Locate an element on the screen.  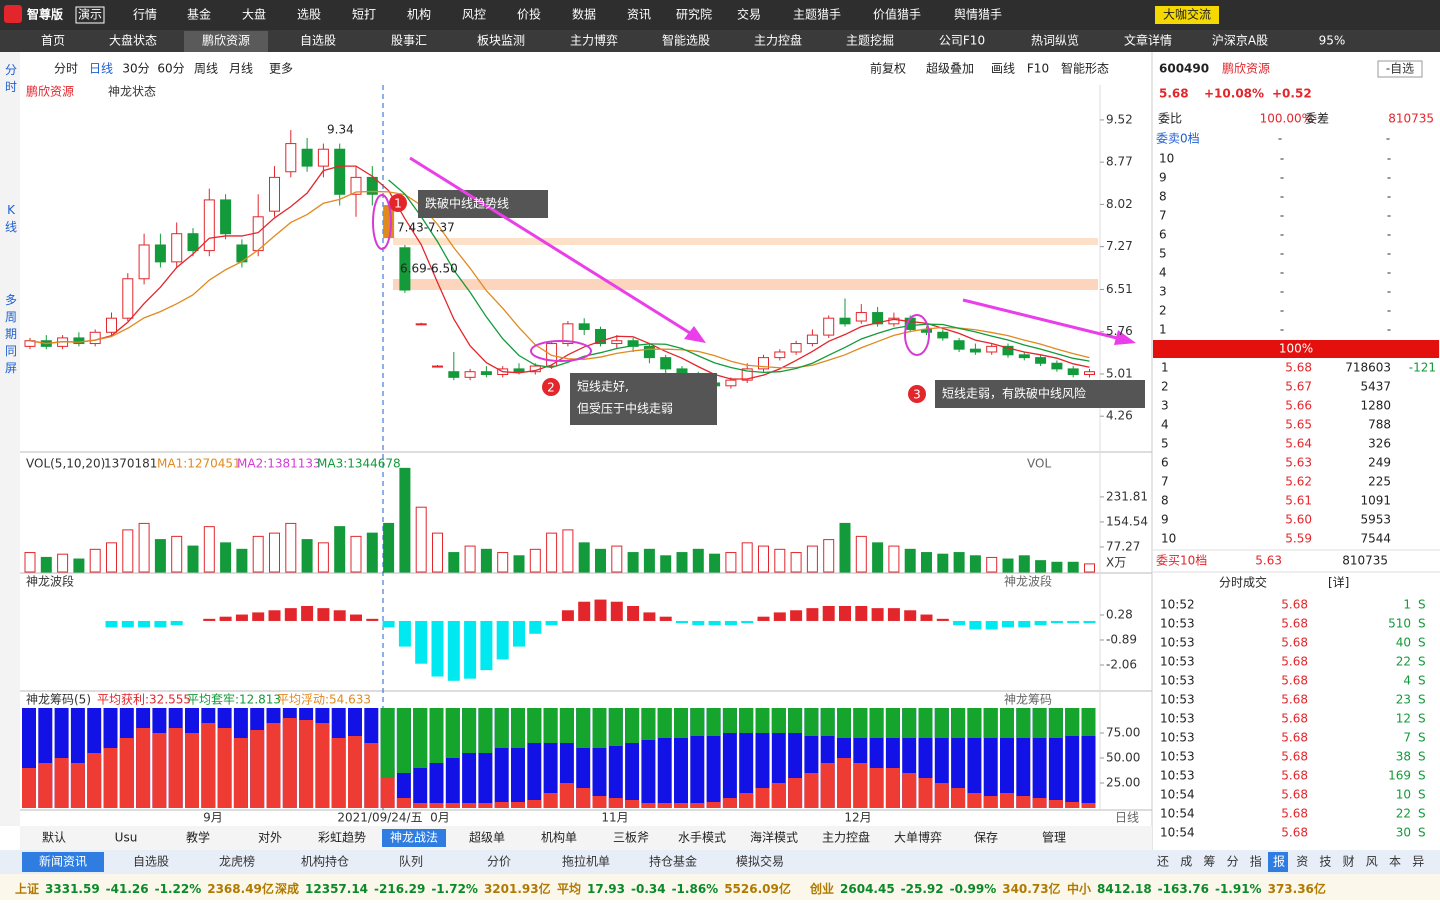
strategy-tab: 三板斧 is located at coordinates (631, 838).